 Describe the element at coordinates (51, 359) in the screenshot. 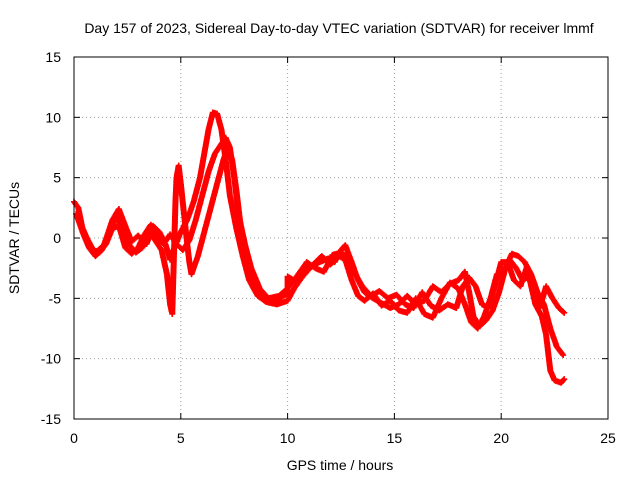

I see `y-tick-label: -10` at that location.